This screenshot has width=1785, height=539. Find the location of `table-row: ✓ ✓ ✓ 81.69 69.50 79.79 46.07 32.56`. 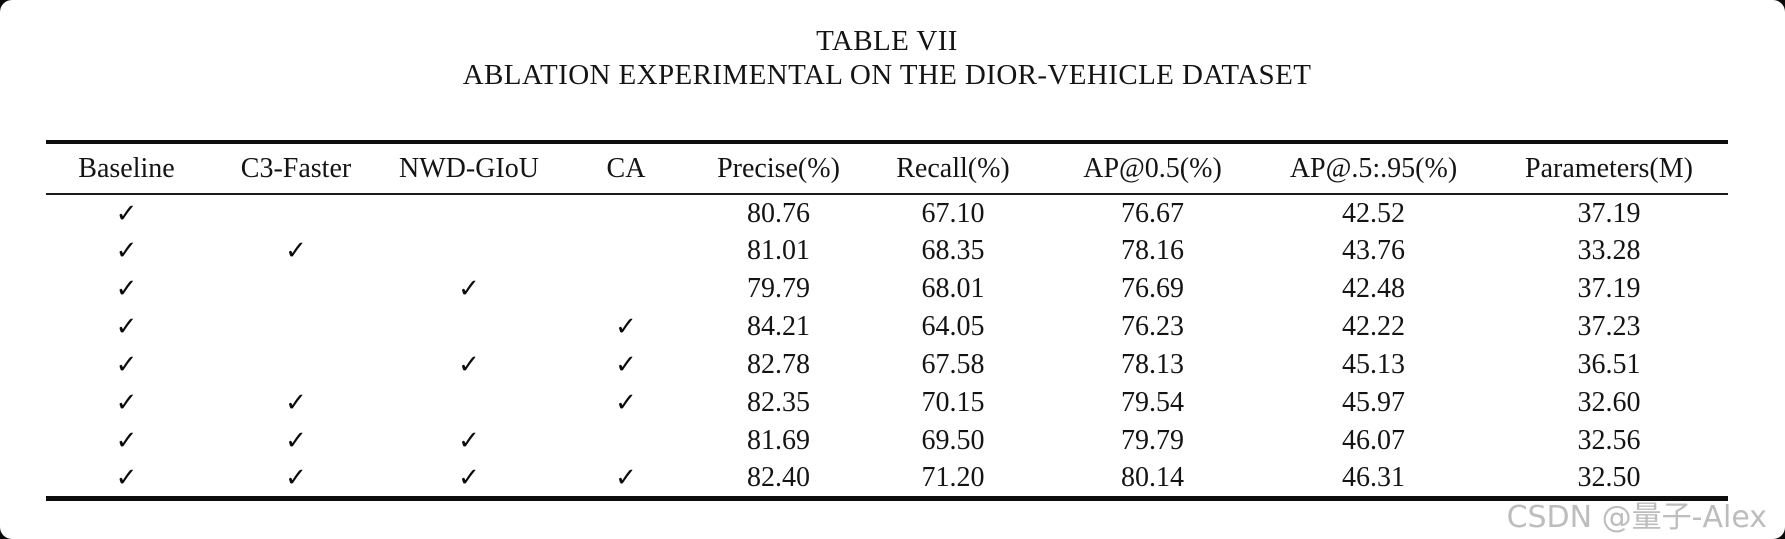

table-row: ✓ ✓ ✓ 81.69 69.50 79.79 46.07 32.56 is located at coordinates (887, 441).